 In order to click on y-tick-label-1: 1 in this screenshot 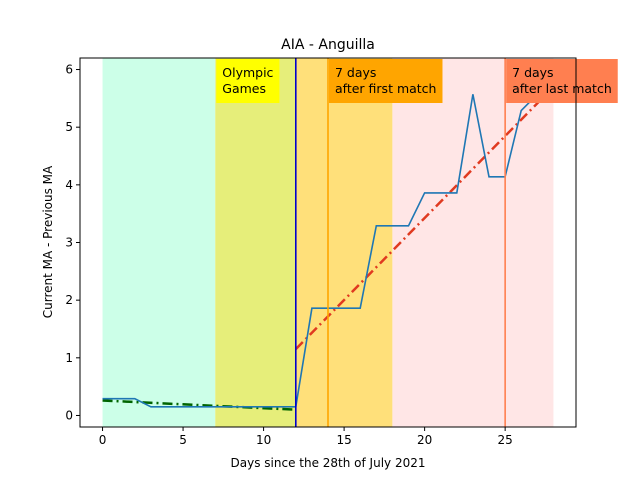, I will do `click(69, 358)`.